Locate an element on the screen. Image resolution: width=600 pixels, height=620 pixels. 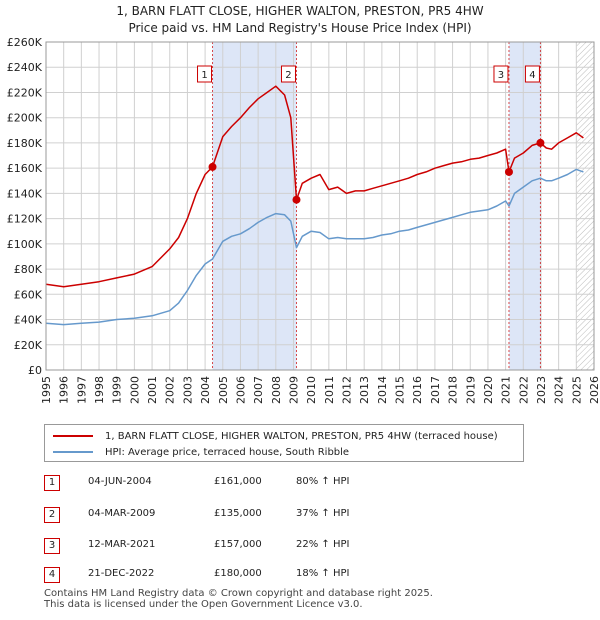
x-tick-label: 2016 is located at coordinates (417, 390).